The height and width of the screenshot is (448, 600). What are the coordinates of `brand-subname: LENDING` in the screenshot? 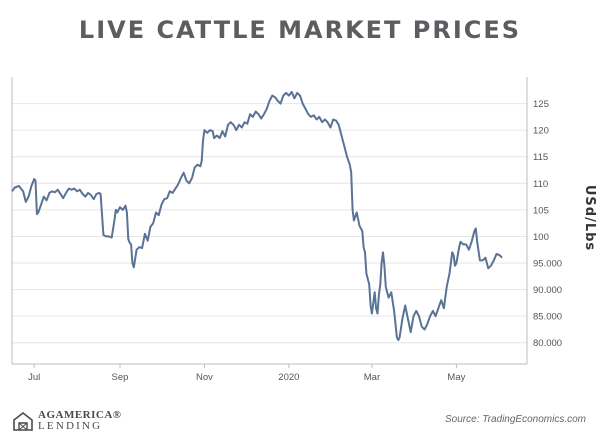 It's located at (70, 426).